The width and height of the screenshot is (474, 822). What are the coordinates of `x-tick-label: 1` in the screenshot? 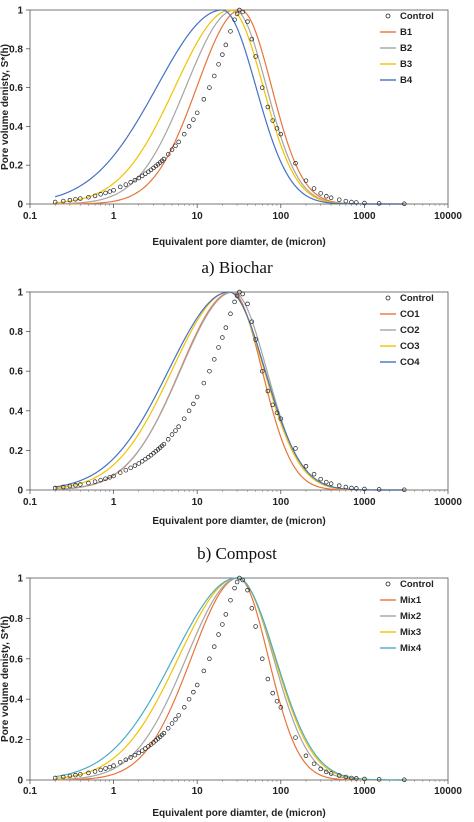 It's located at (114, 216).